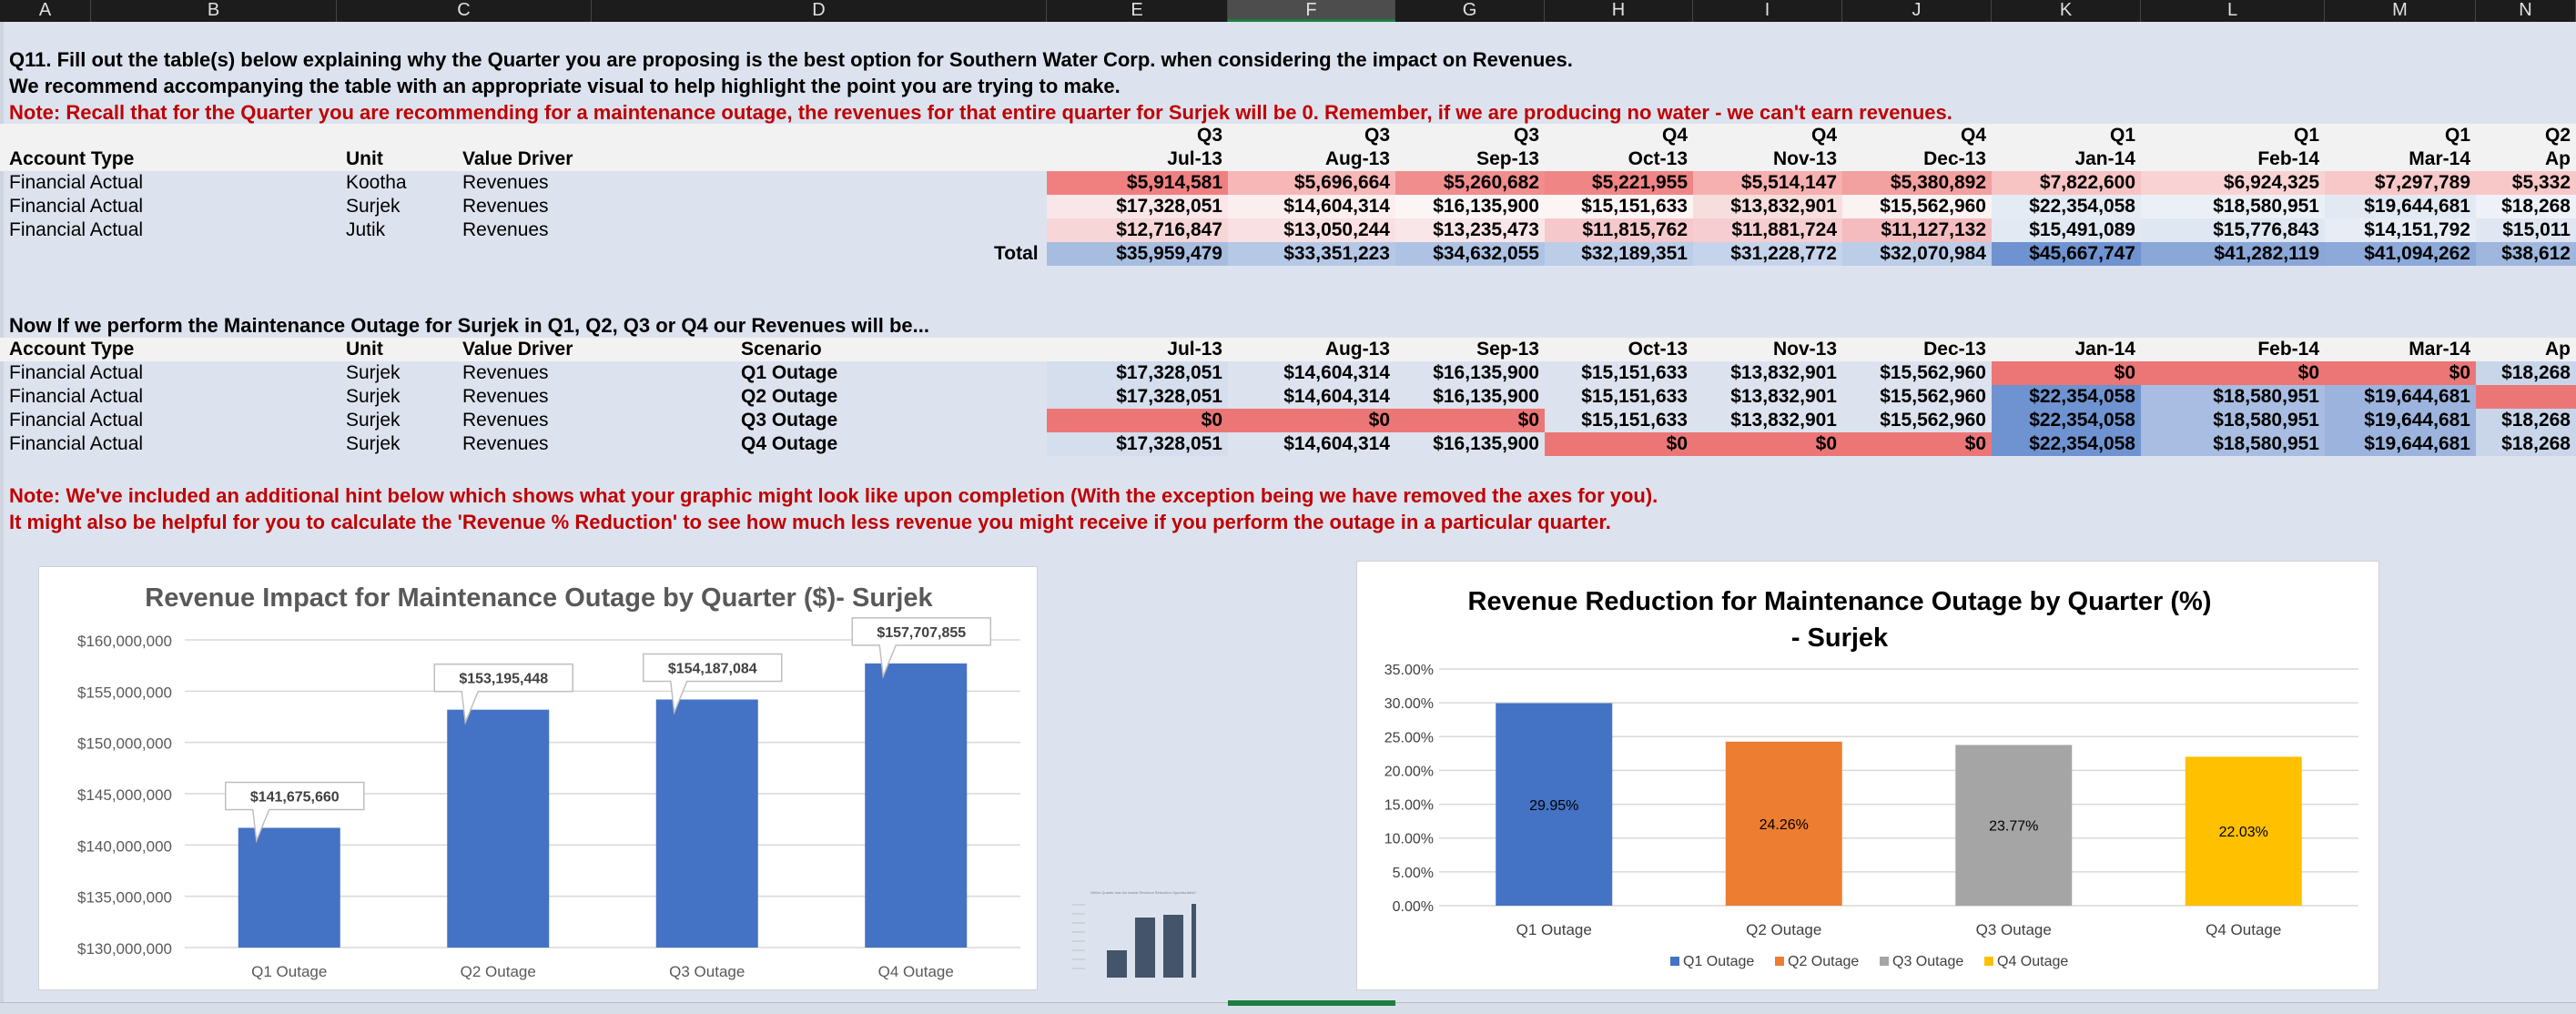 This screenshot has height=1014, width=2576. Describe the element at coordinates (464, 11) in the screenshot. I see `column-header-c: C` at that location.